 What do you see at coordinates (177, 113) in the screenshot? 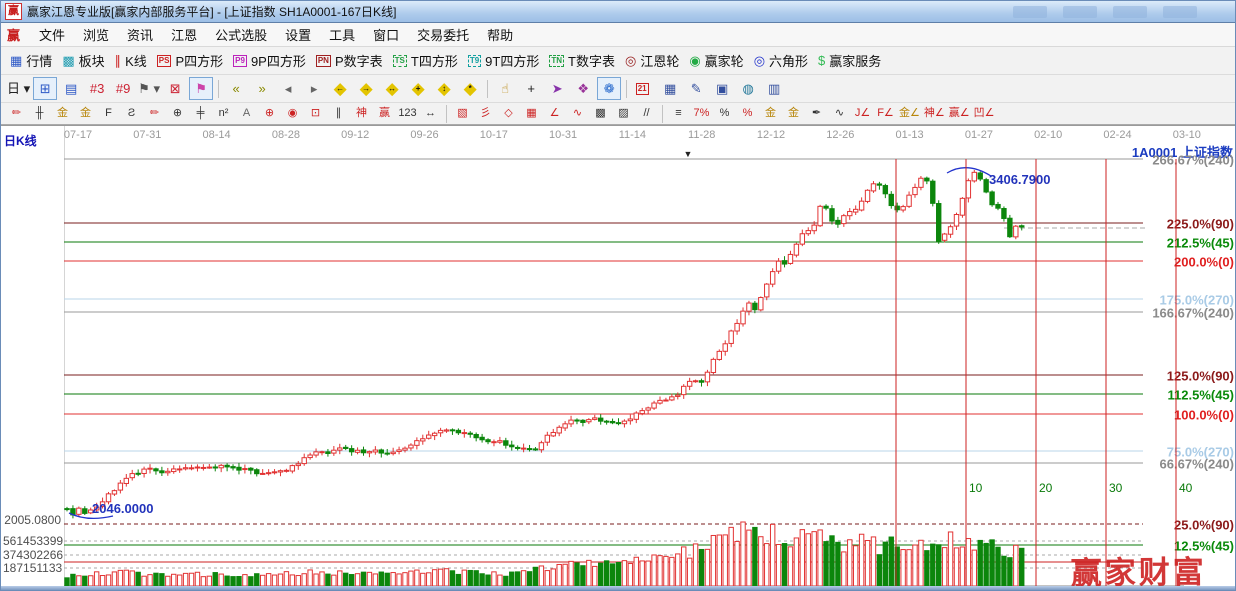
I see `circle-grid-icon: ⊕` at bounding box center [177, 113].